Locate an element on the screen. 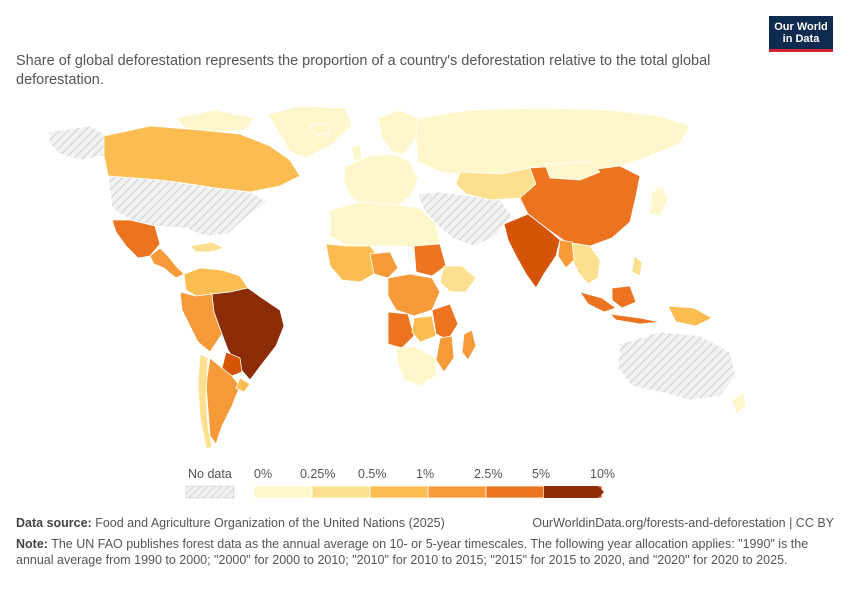 The height and width of the screenshot is (600, 850). legend-no-data-swatch is located at coordinates (210, 492).